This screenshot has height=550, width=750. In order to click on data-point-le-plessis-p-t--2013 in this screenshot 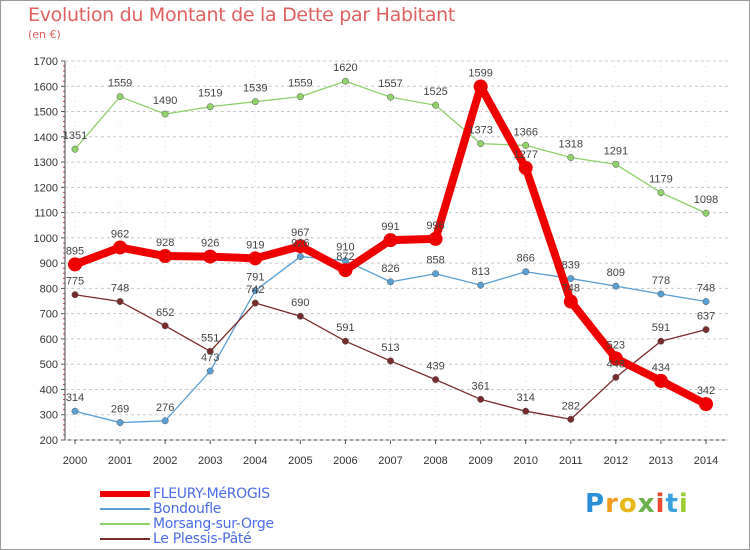, I will do `click(661, 341)`.